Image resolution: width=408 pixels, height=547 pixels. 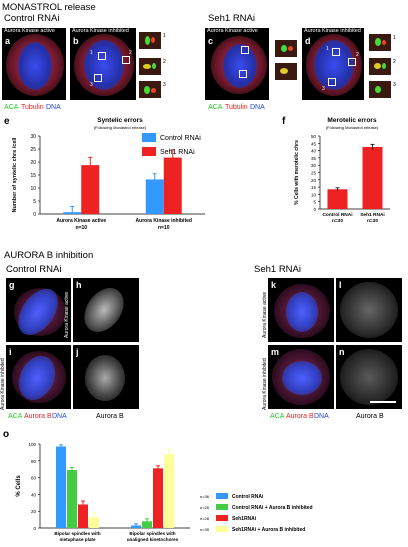 I want to click on seh1-rnai-title-top: Seh1 RNAi, so click(x=231, y=18).